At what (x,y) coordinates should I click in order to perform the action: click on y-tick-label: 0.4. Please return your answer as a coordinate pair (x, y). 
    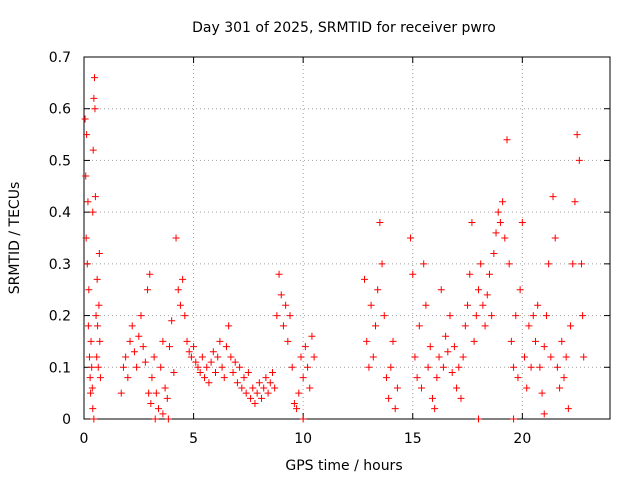
    Looking at the image, I should click on (60, 213).